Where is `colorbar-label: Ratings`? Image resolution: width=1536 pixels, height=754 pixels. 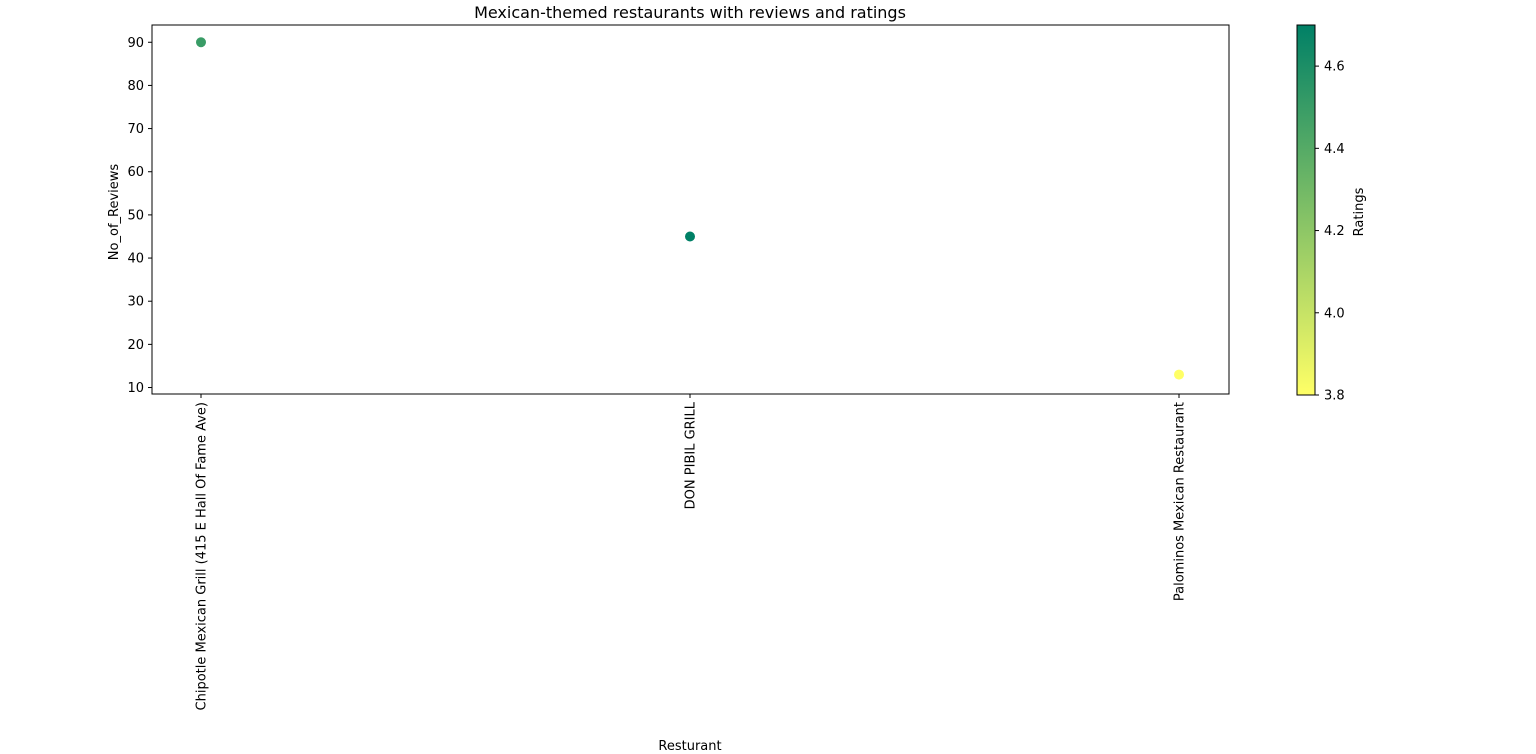
colorbar-label: Ratings is located at coordinates (1359, 211).